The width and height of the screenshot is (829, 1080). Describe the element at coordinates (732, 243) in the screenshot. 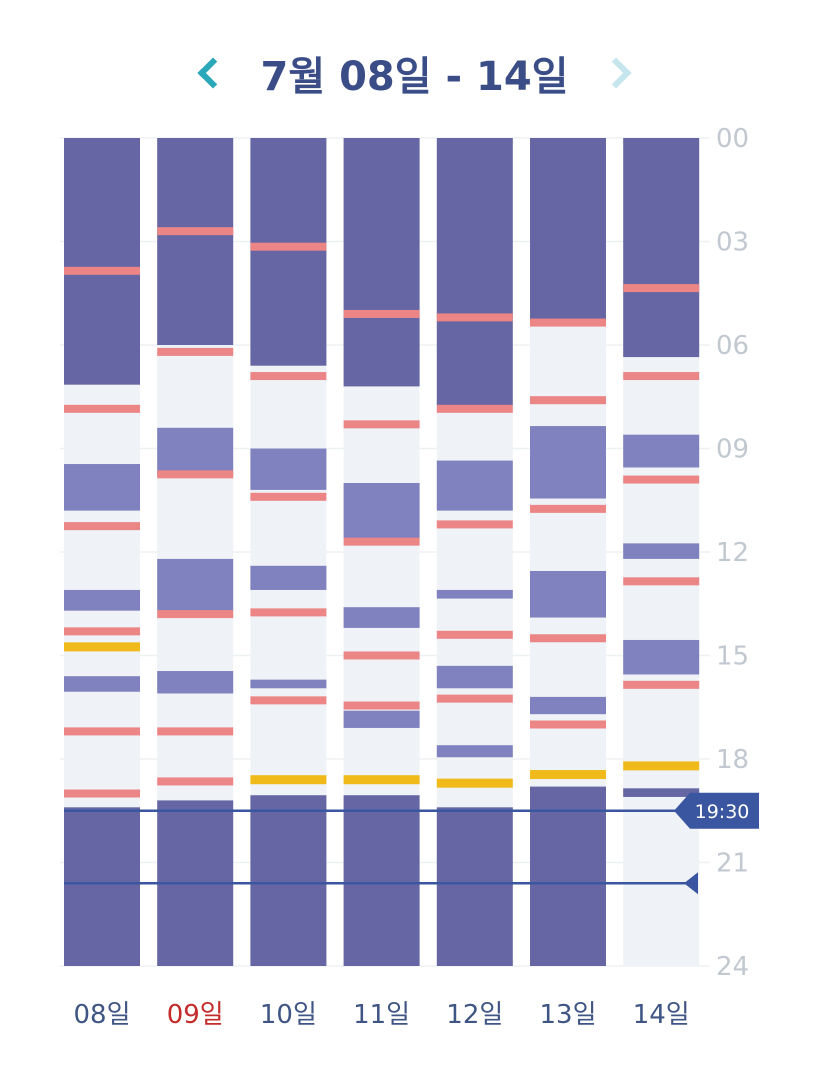

I see `hour-label: 03` at that location.